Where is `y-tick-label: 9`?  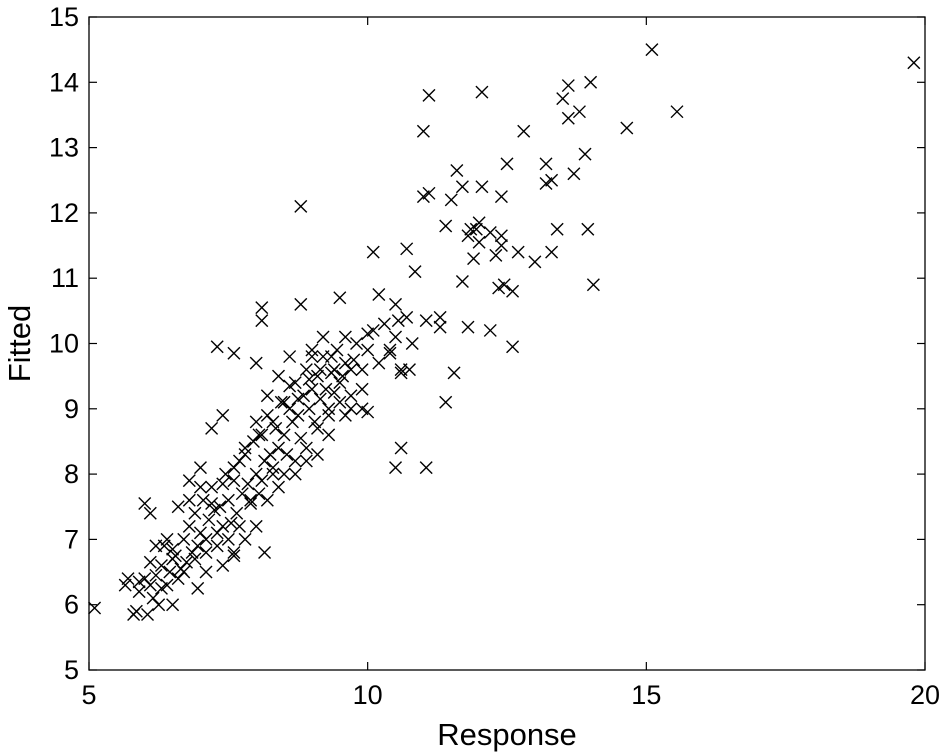 y-tick-label: 9 is located at coordinates (71, 409).